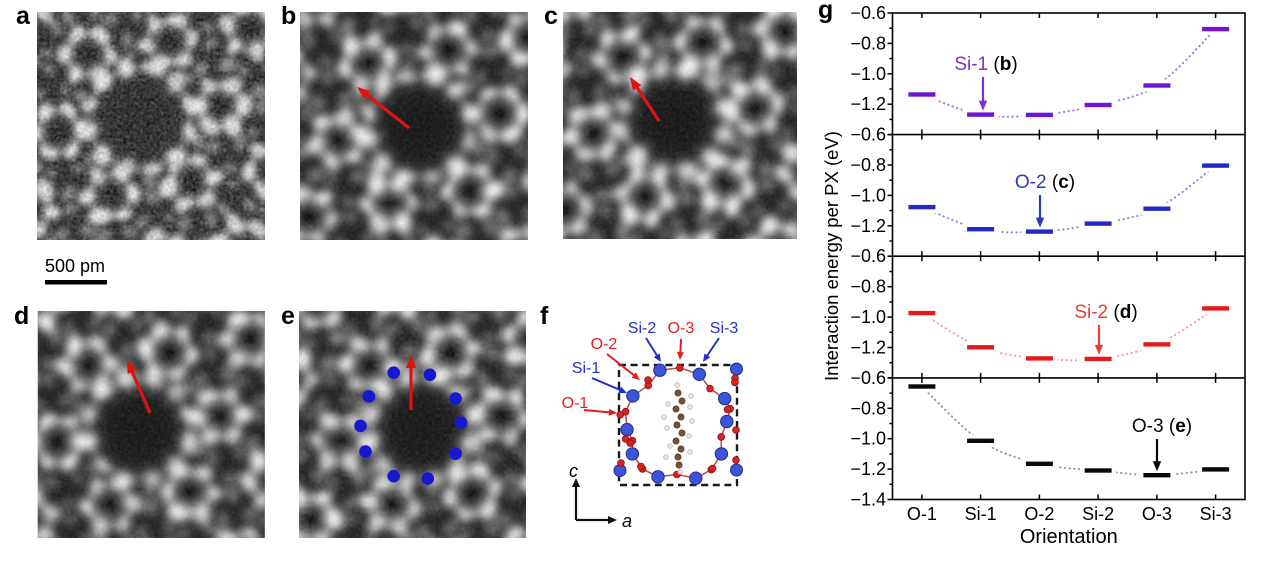  Describe the element at coordinates (21, 316) in the screenshot. I see `svg-text: d` at that location.